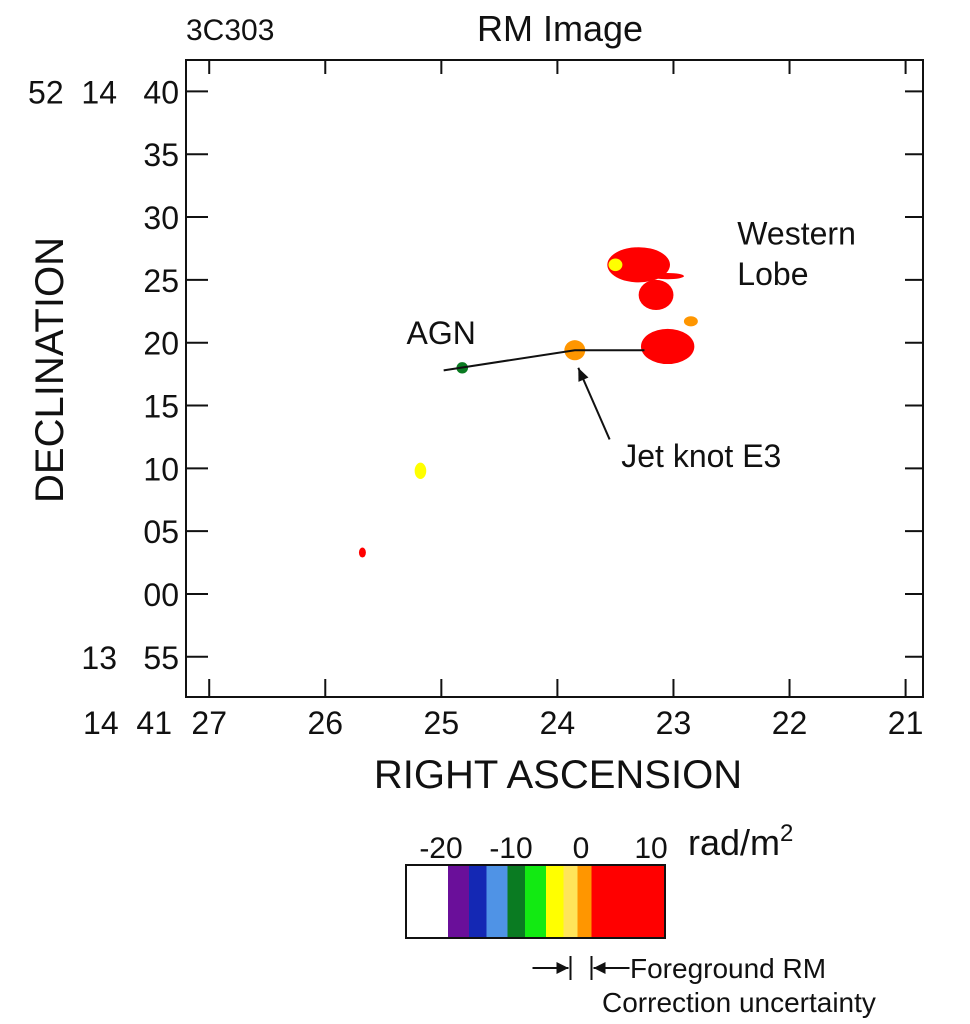 The width and height of the screenshot is (970, 1024). I want to click on y-tick-prefix: 13, so click(99, 658).